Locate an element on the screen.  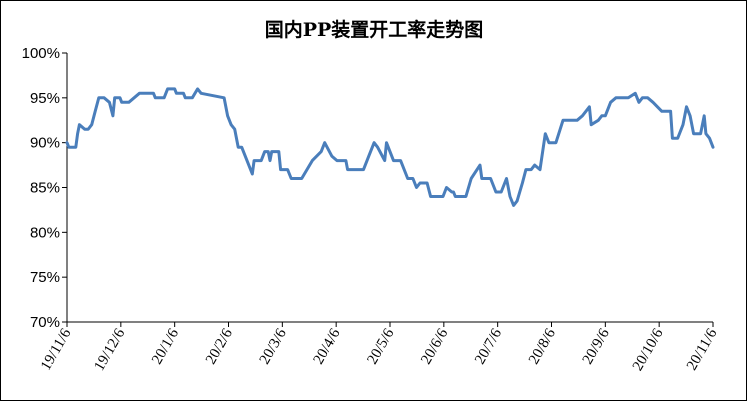
x-tick-label: 20/3/6 is located at coordinates (273, 347).